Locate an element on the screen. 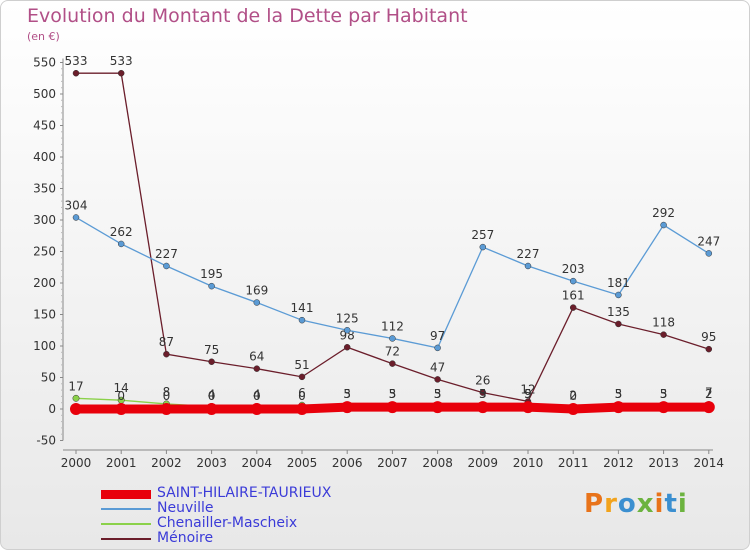 The image size is (750, 550). x-tick-label: 2006 is located at coordinates (347, 463).